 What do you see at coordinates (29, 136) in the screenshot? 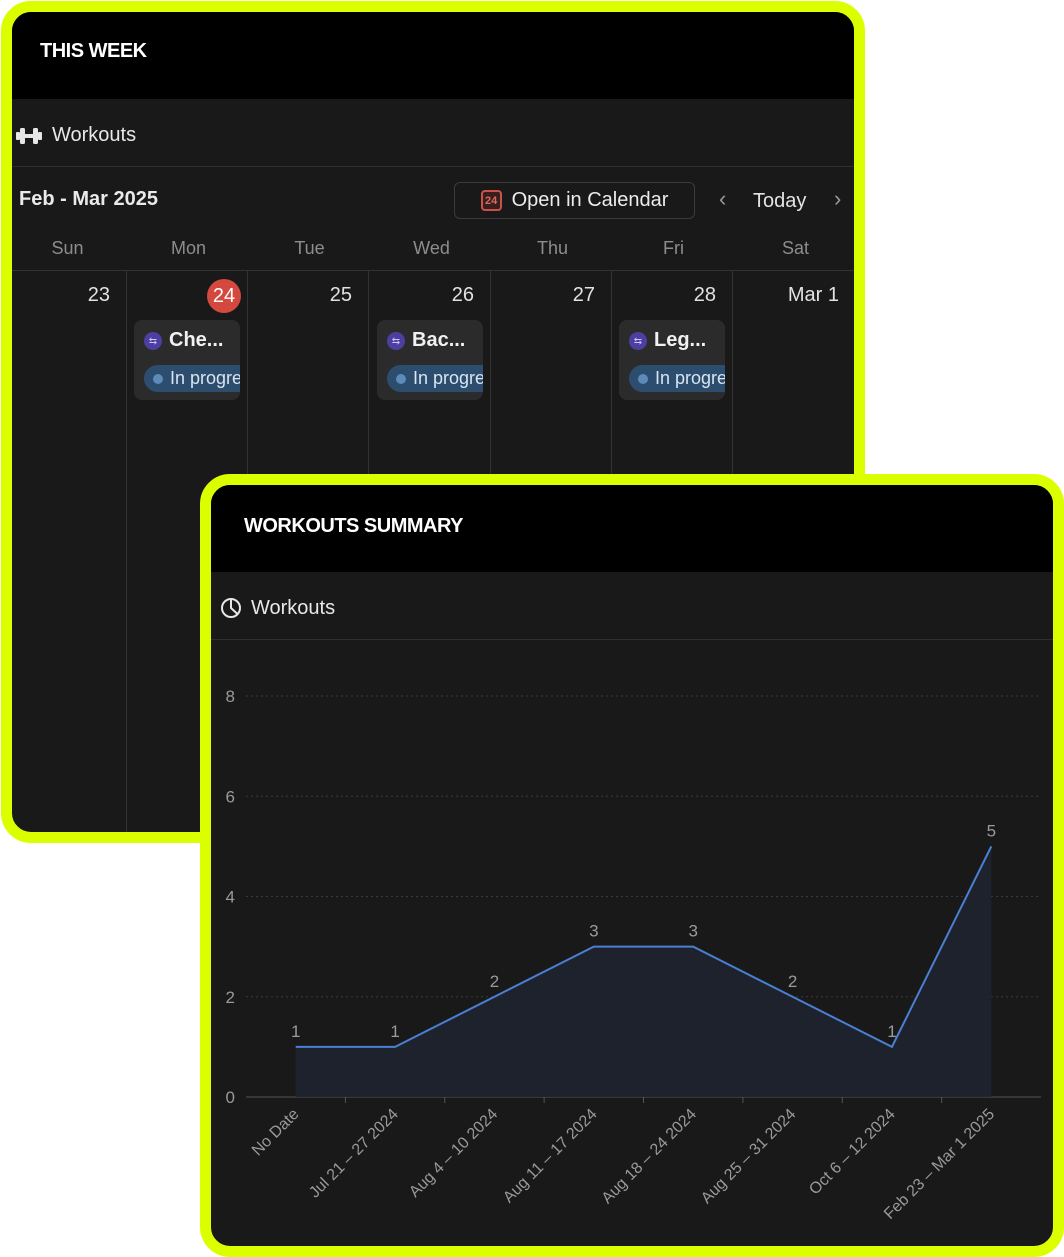
I see `dumbbell-icon` at bounding box center [29, 136].